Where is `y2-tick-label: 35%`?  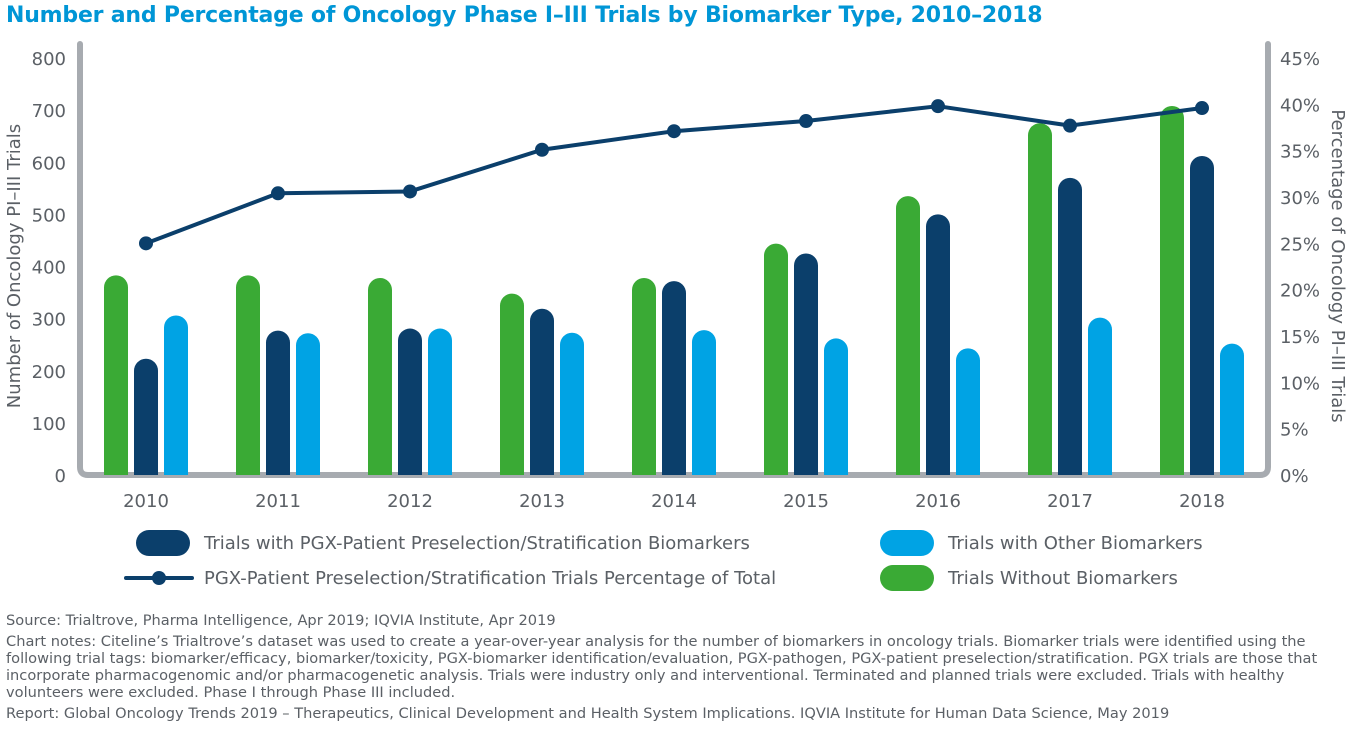
y2-tick-label: 35% is located at coordinates (1300, 152).